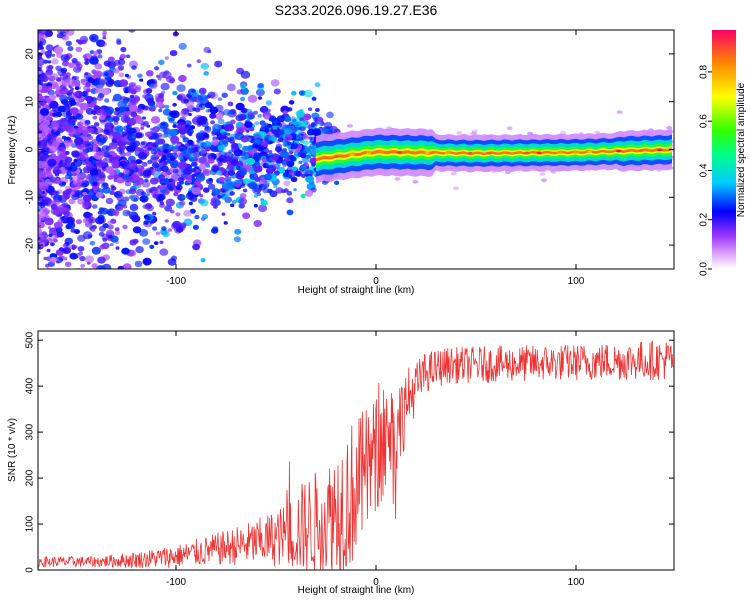 Image resolution: width=750 pixels, height=600 pixels. Describe the element at coordinates (494, 154) in the screenshot. I see `spectrogram-ridge-band` at that location.